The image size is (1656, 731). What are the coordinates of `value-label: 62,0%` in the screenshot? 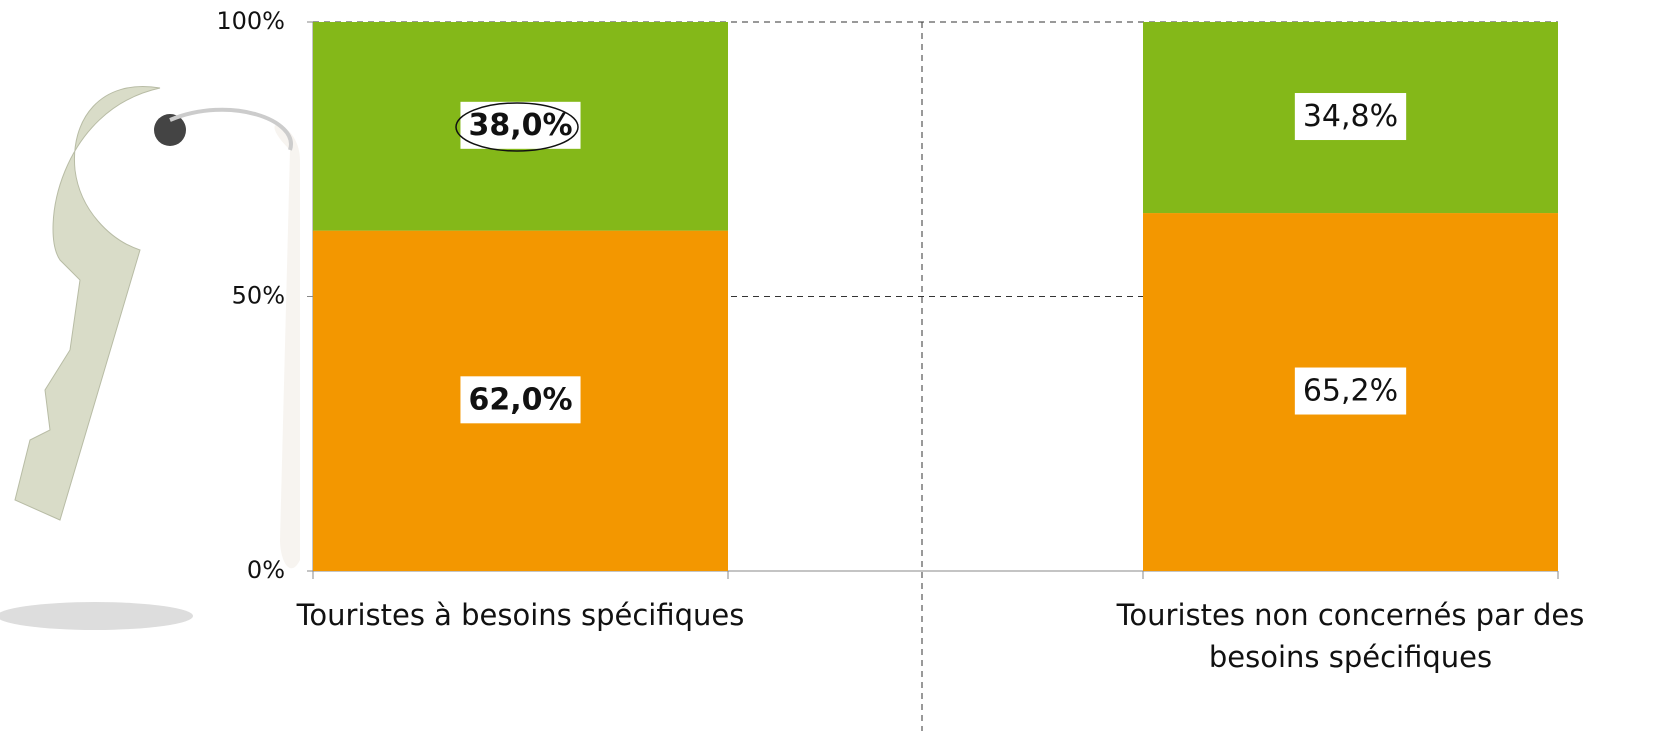 It's located at (520, 399).